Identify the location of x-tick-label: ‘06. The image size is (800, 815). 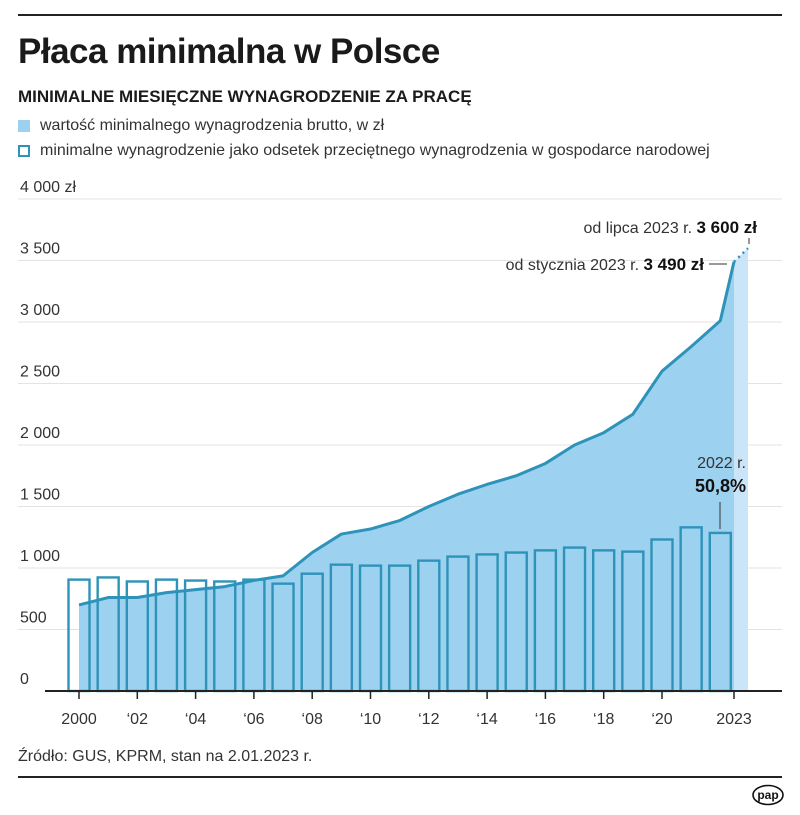
(253, 719).